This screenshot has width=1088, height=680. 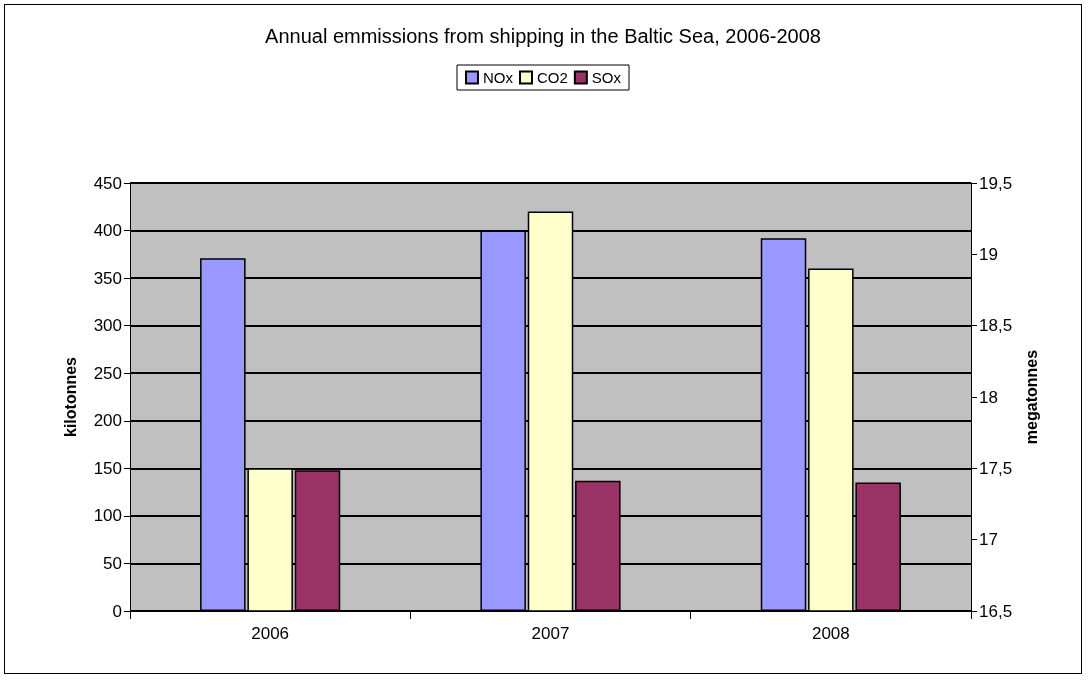 I want to click on y-tick-label: 450, so click(x=107, y=183).